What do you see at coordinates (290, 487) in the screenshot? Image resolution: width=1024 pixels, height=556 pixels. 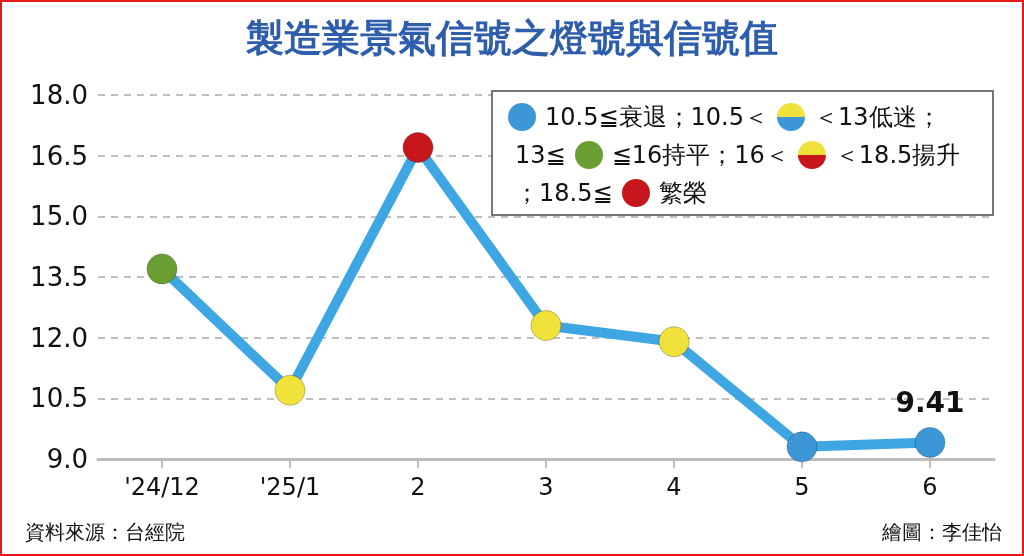 I see `x-tick-label: '25/1` at bounding box center [290, 487].